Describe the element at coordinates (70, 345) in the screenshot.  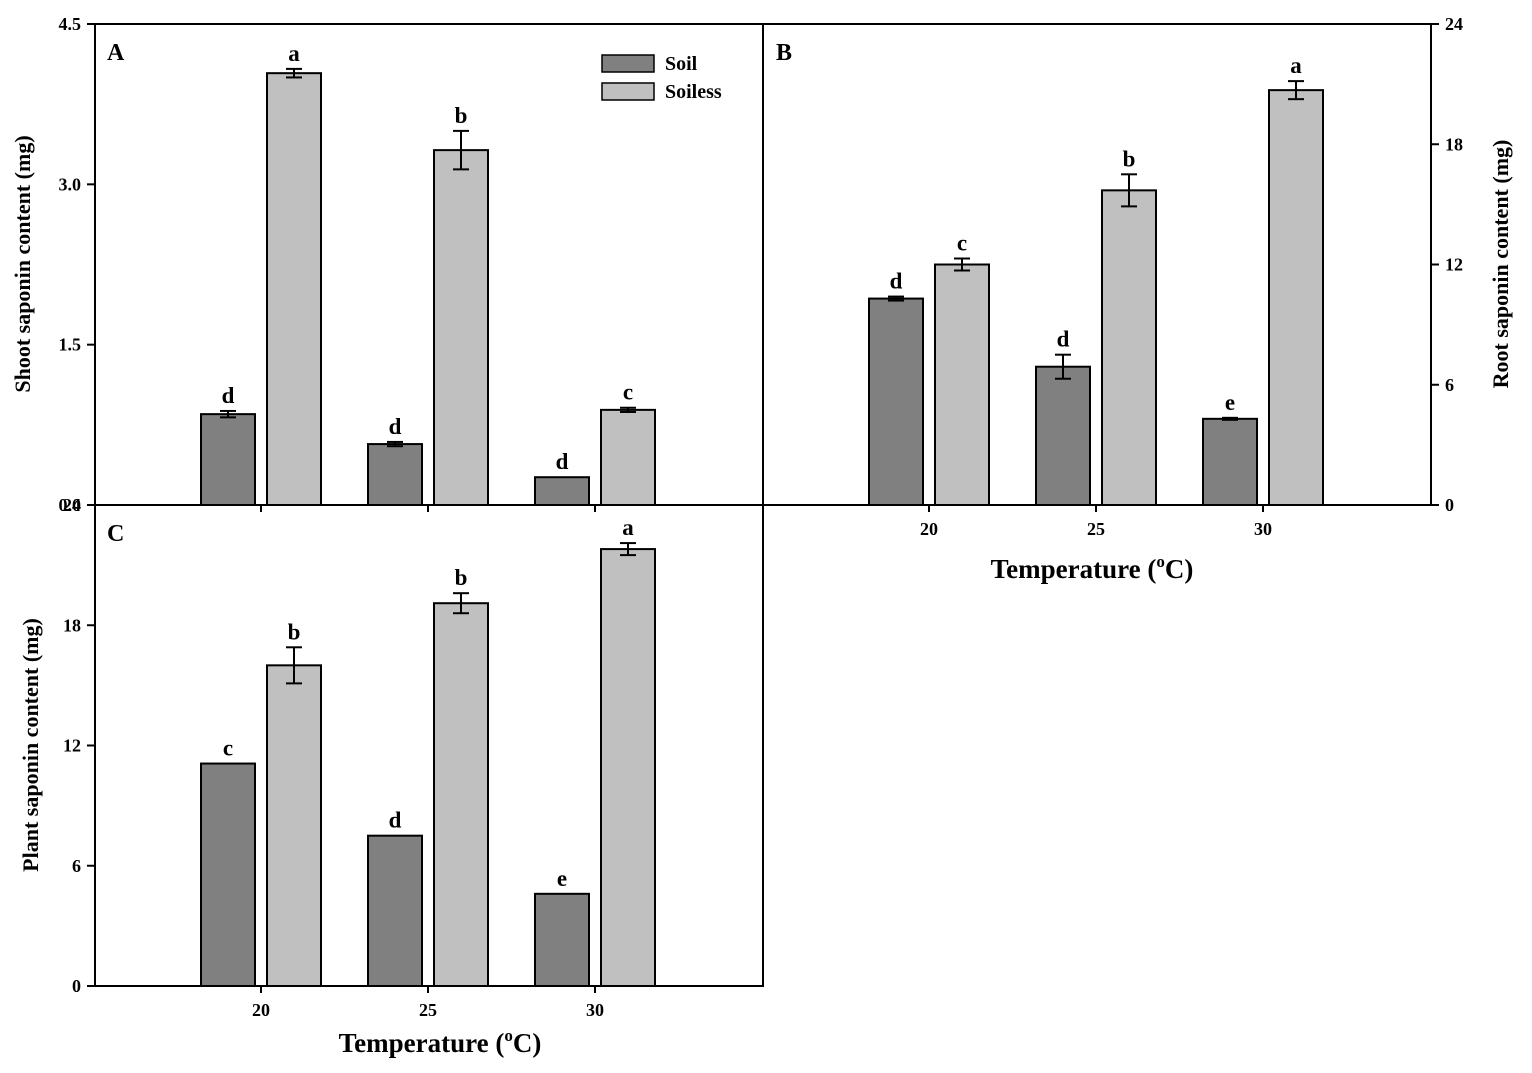
I see `panel-a-y-tick-label: 1.5` at that location.